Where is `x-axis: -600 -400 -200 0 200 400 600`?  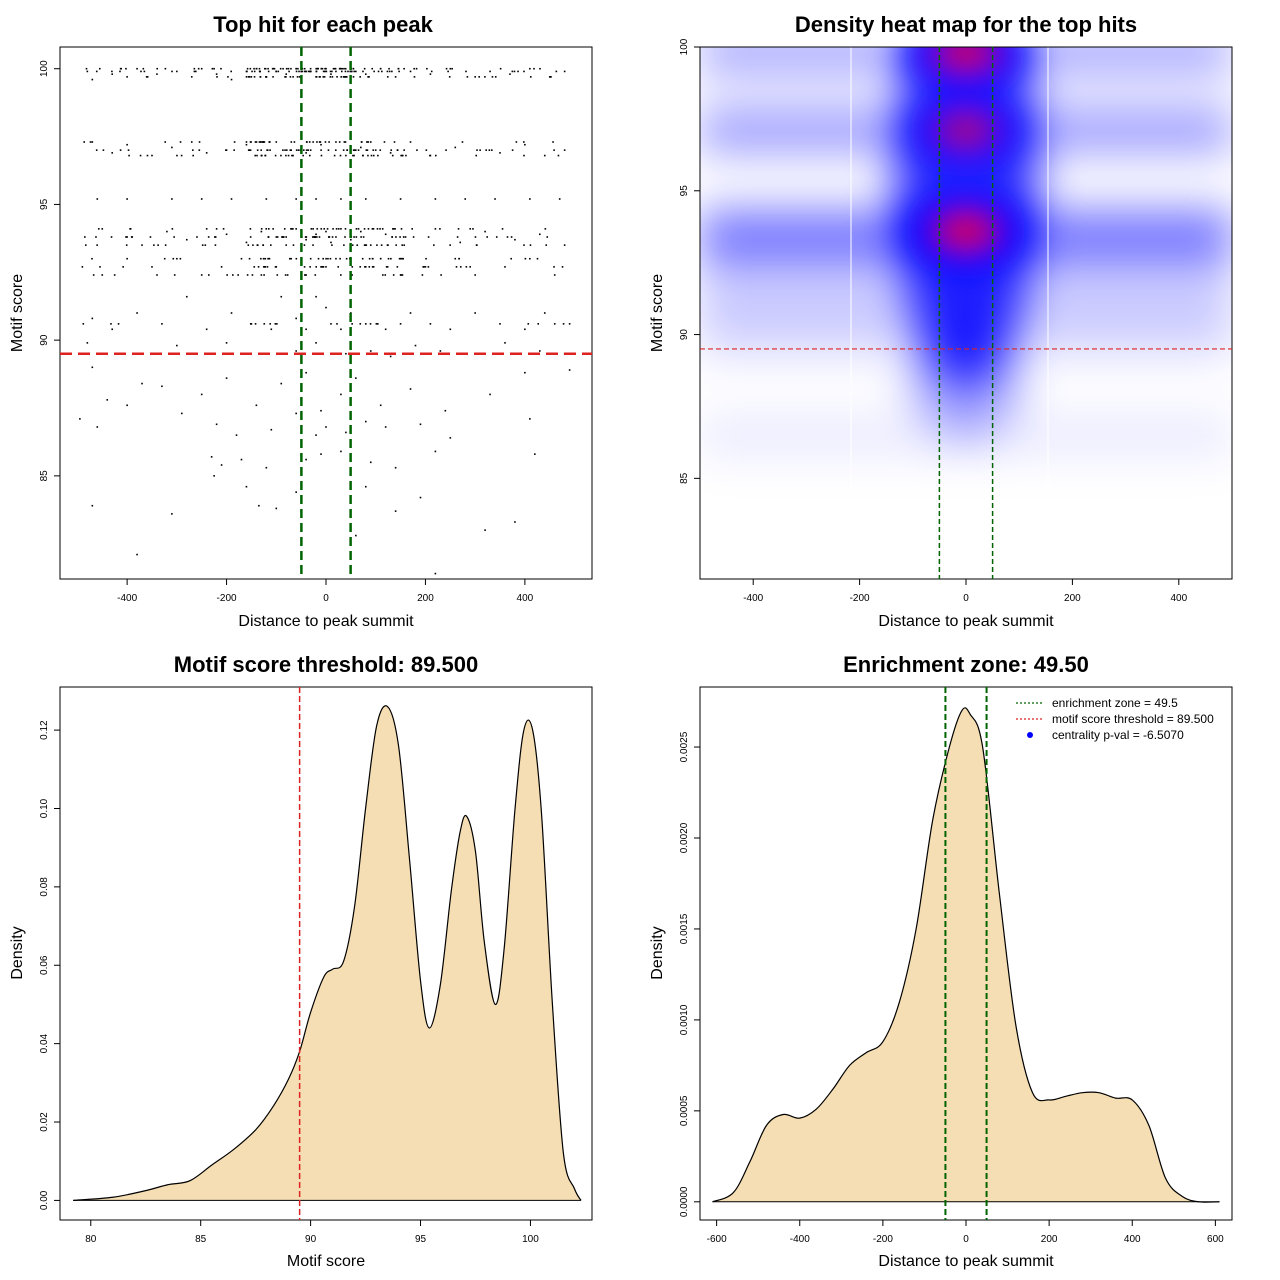
x-axis: -600 -400 -200 0 200 400 600 is located at coordinates (965, 1232).